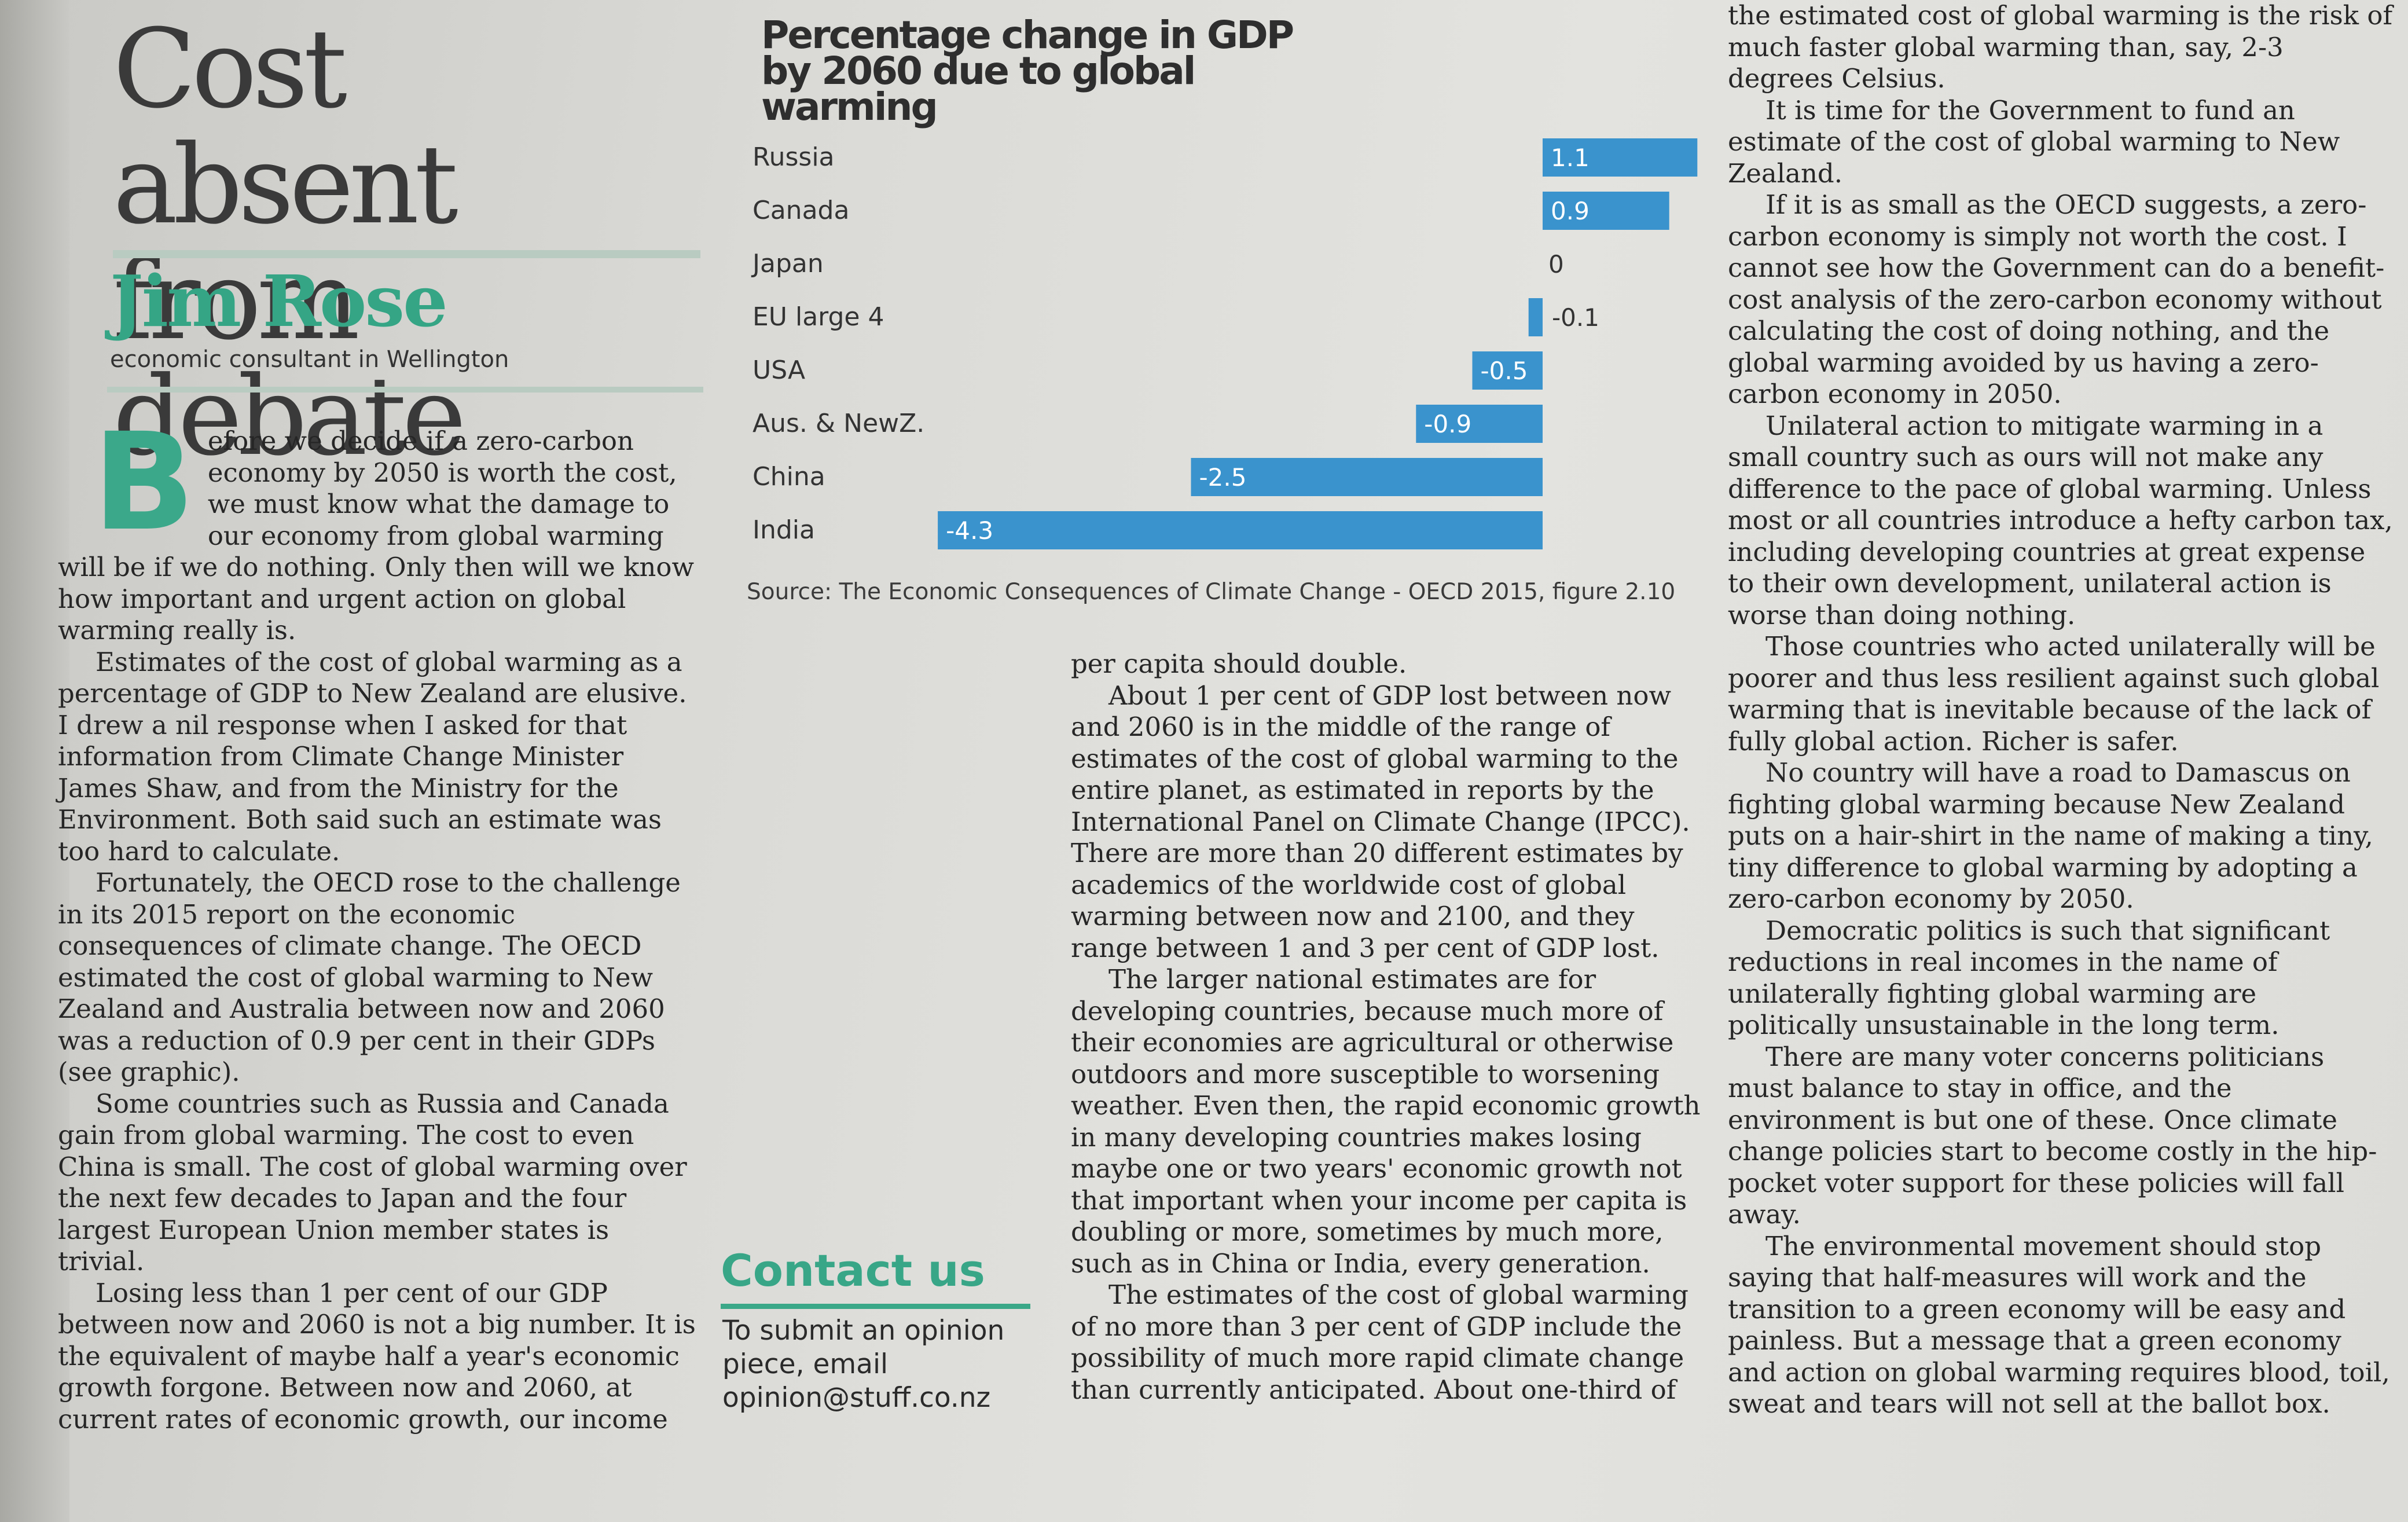 Image resolution: width=2408 pixels, height=1522 pixels. I want to click on drop-cap: B, so click(144, 482).